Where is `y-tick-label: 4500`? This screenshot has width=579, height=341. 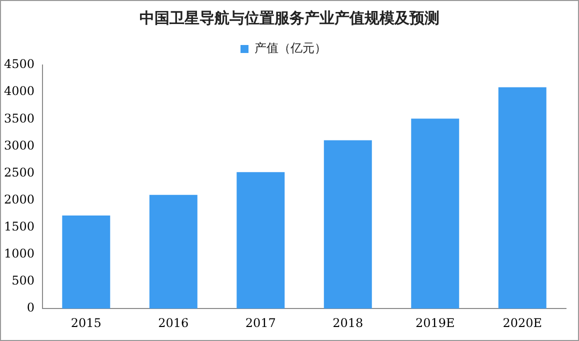
y-tick-label: 4500 is located at coordinates (19, 64).